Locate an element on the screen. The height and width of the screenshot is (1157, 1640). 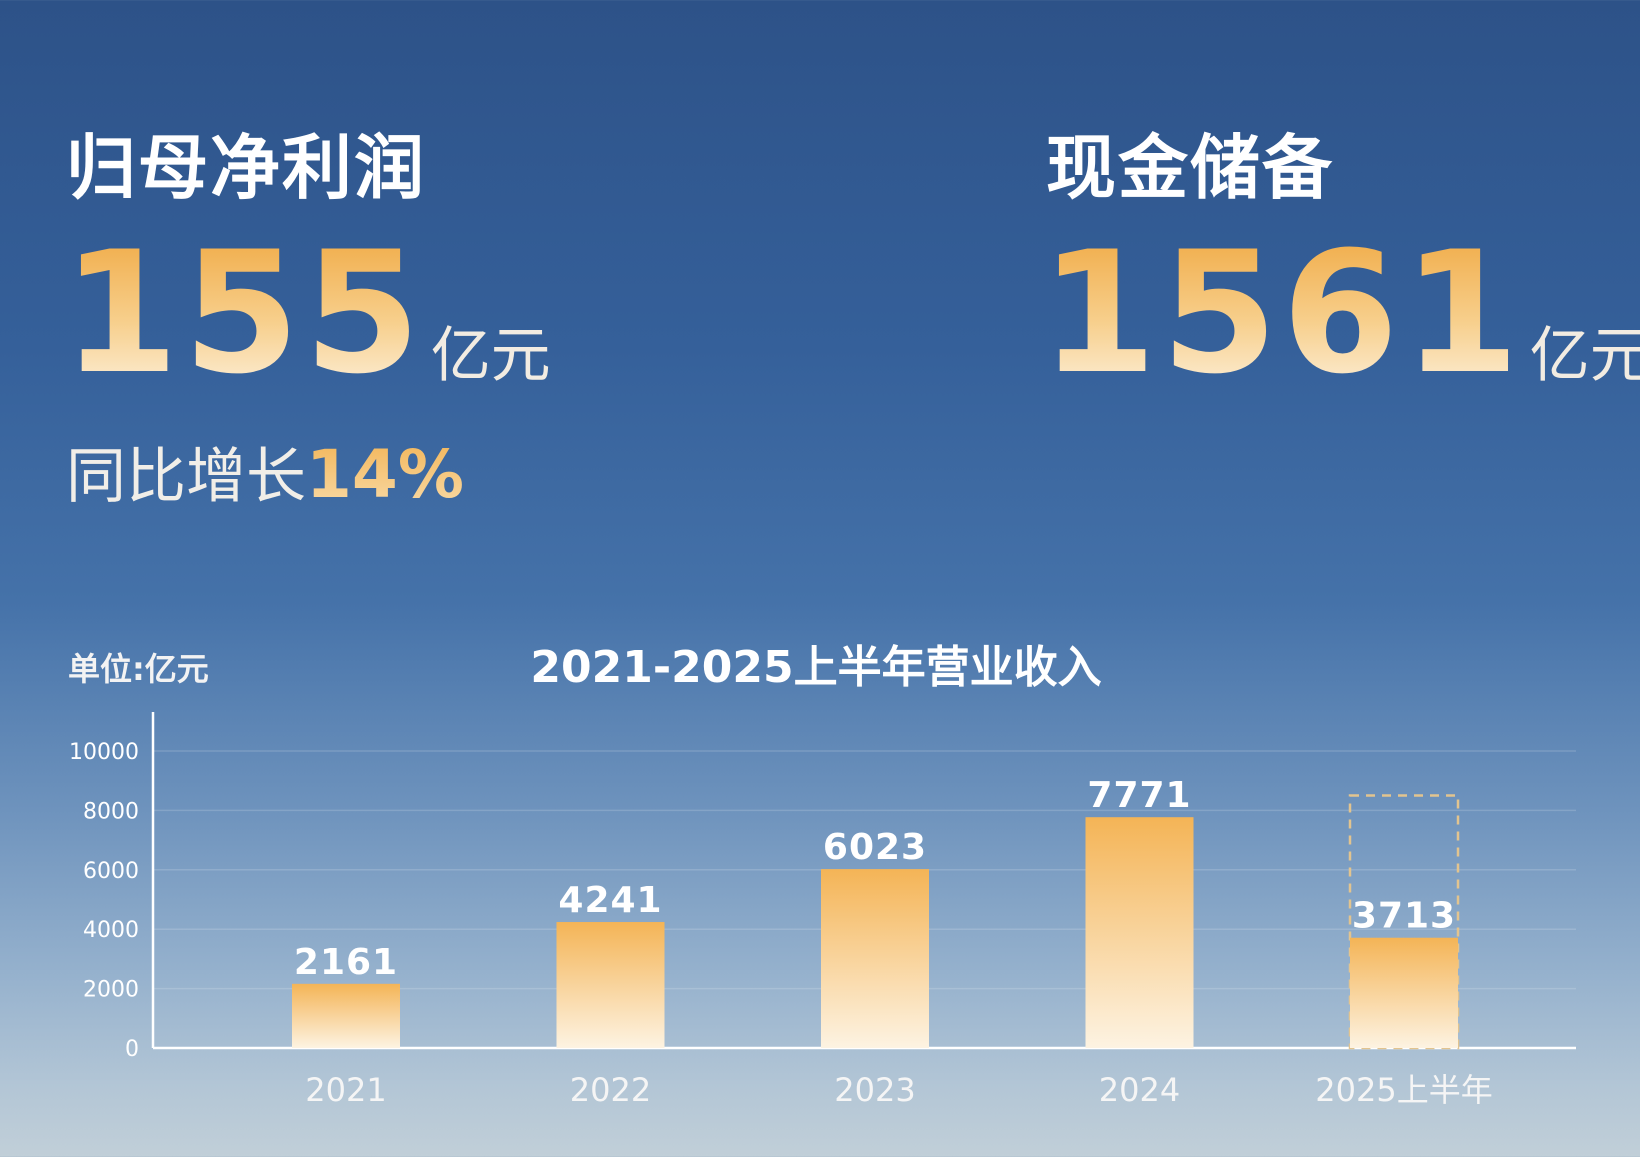
dashed-placeholder-bar is located at coordinates (1404, 922).